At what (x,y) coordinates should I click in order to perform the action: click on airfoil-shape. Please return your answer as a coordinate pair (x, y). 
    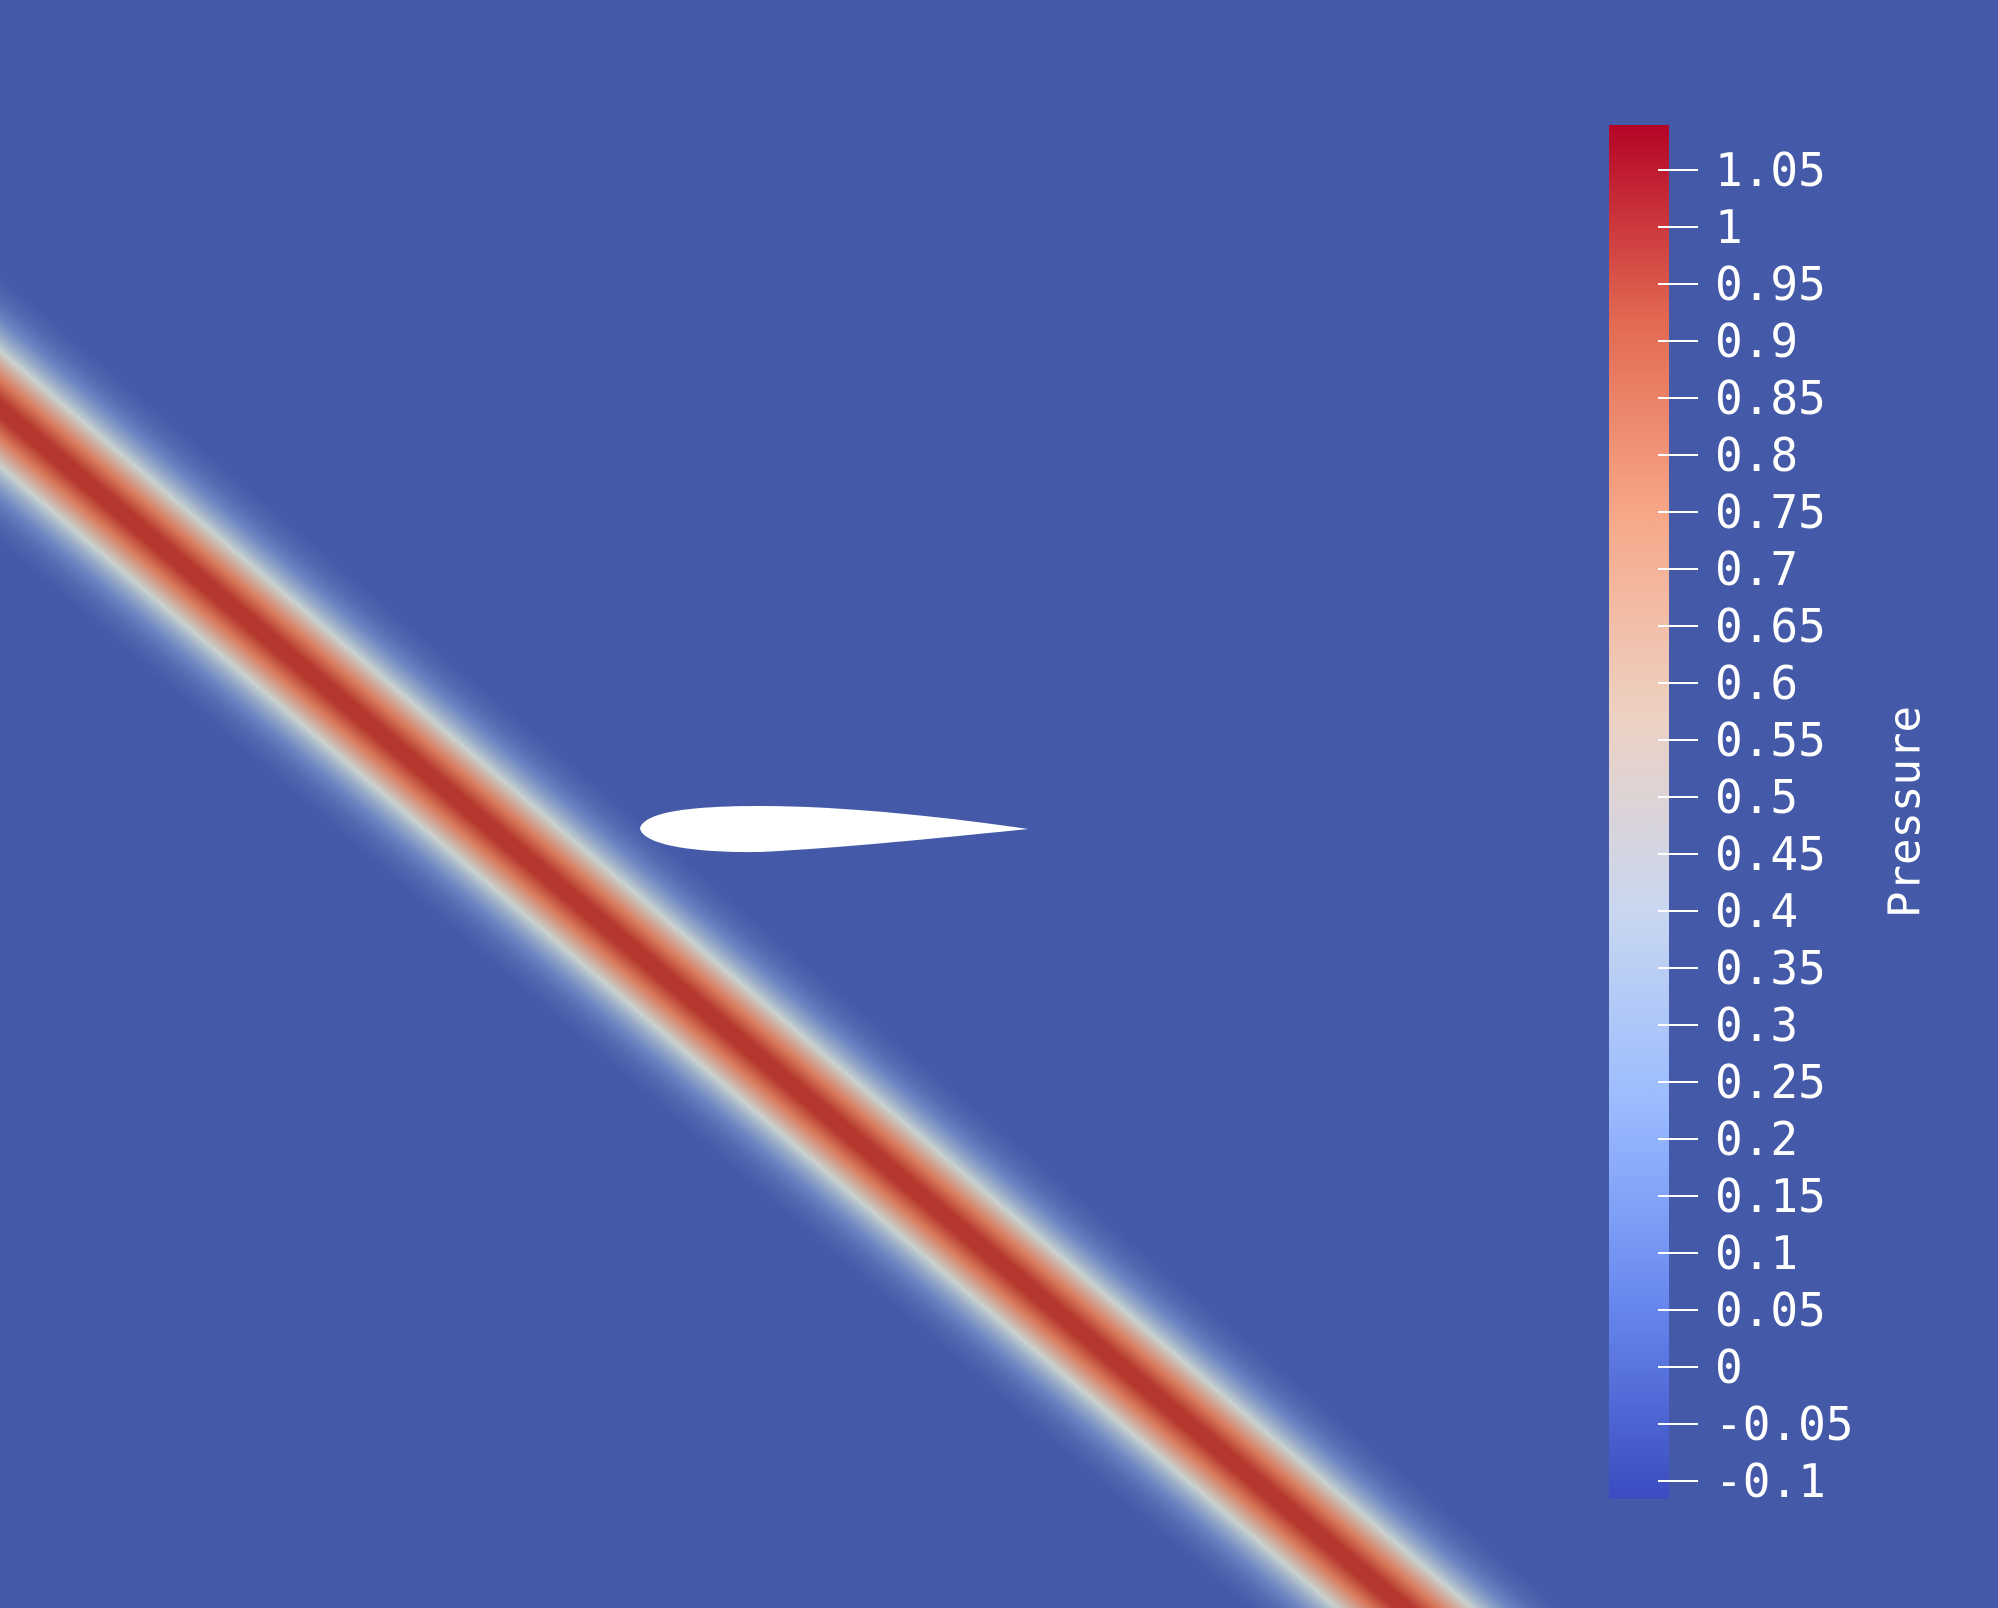
    Looking at the image, I should click on (834, 829).